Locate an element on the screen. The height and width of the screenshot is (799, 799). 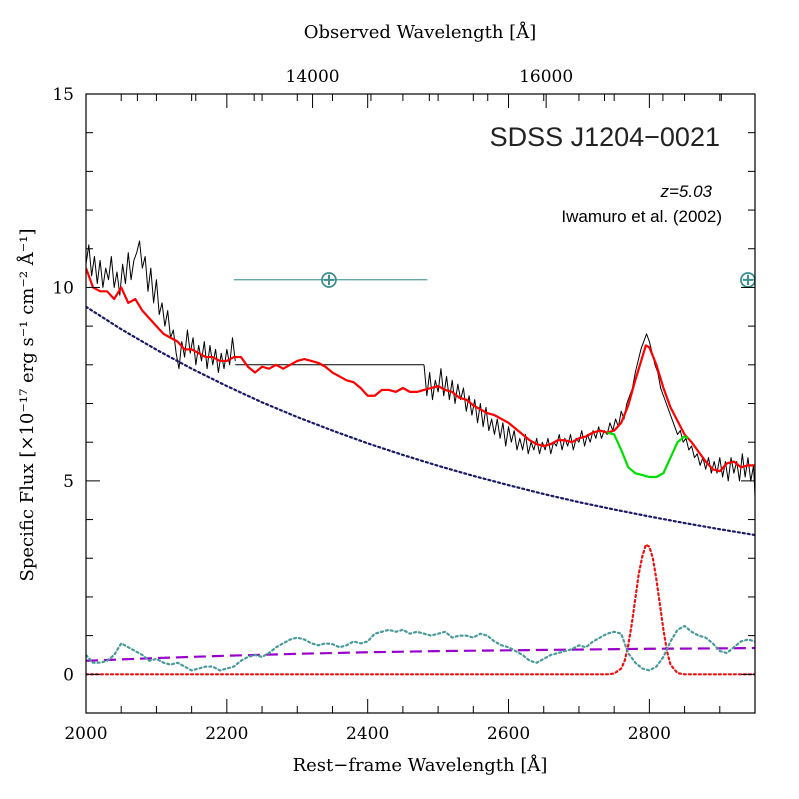
y-tick-label: 10 is located at coordinates (63, 288).